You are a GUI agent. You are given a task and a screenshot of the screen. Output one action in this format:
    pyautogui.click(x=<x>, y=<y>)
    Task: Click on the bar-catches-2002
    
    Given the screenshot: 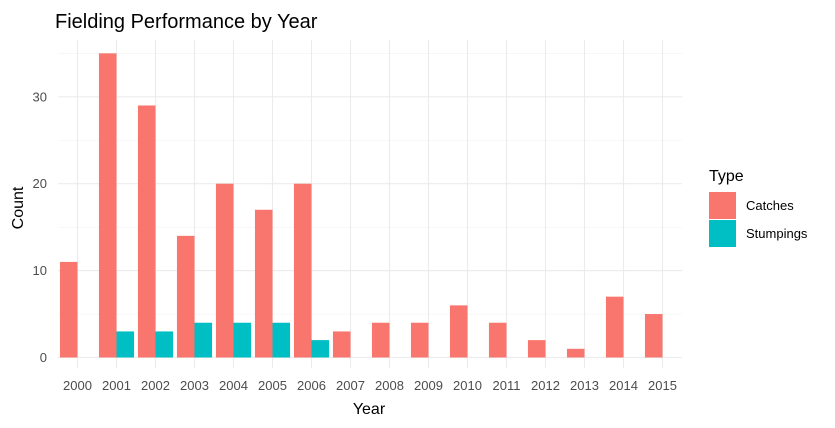 What is the action you would take?
    pyautogui.click(x=146, y=231)
    